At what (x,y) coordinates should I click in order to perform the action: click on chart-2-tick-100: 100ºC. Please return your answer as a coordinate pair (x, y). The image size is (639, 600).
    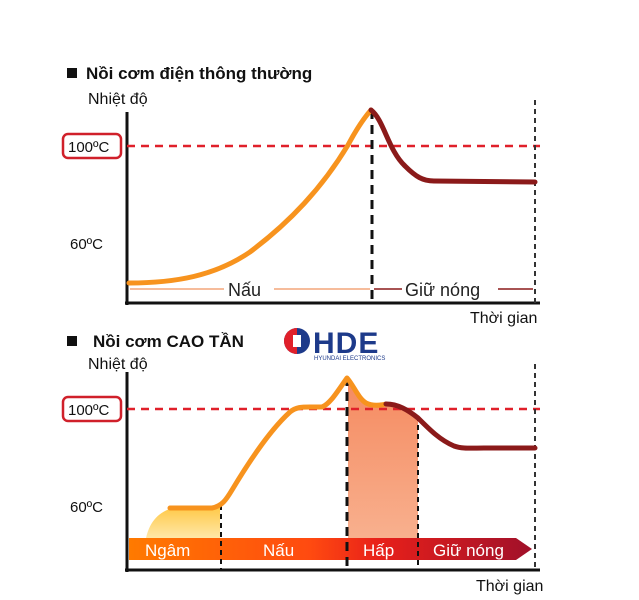
    Looking at the image, I should click on (89, 410).